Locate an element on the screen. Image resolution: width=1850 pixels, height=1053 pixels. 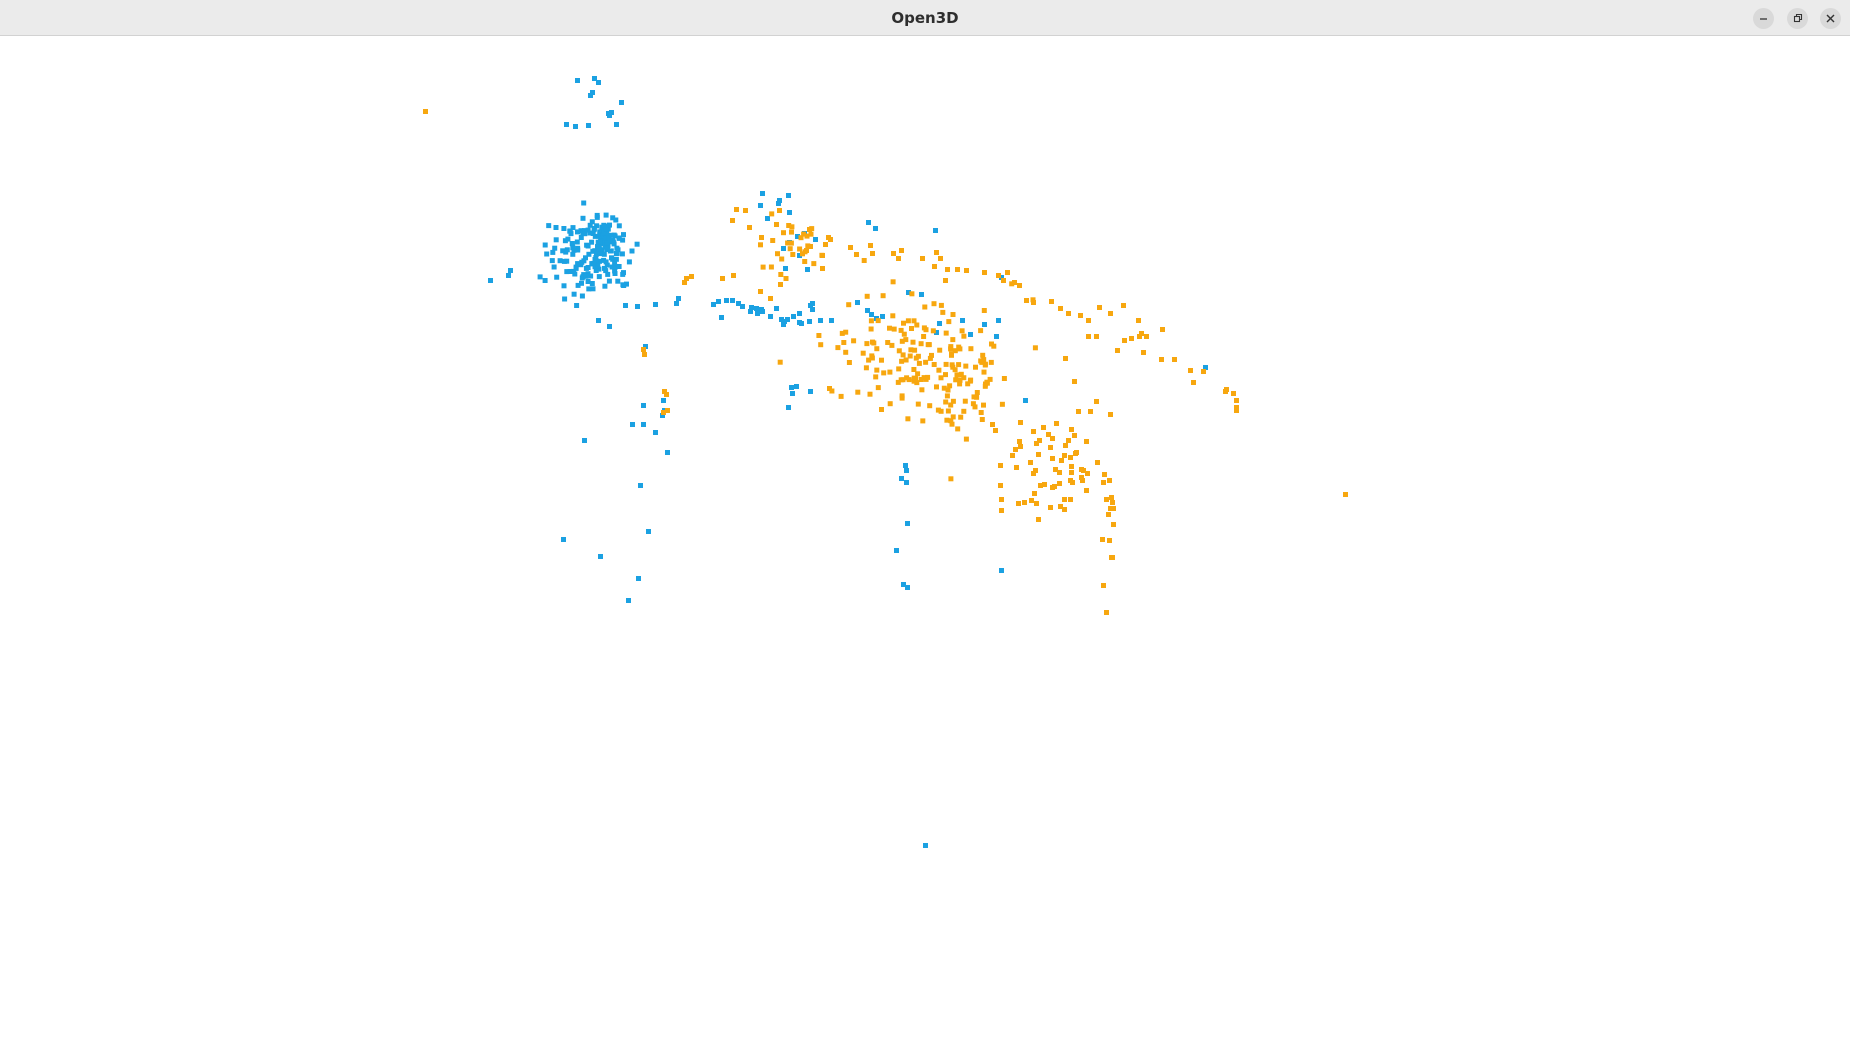
restore-icon is located at coordinates (1798, 18).